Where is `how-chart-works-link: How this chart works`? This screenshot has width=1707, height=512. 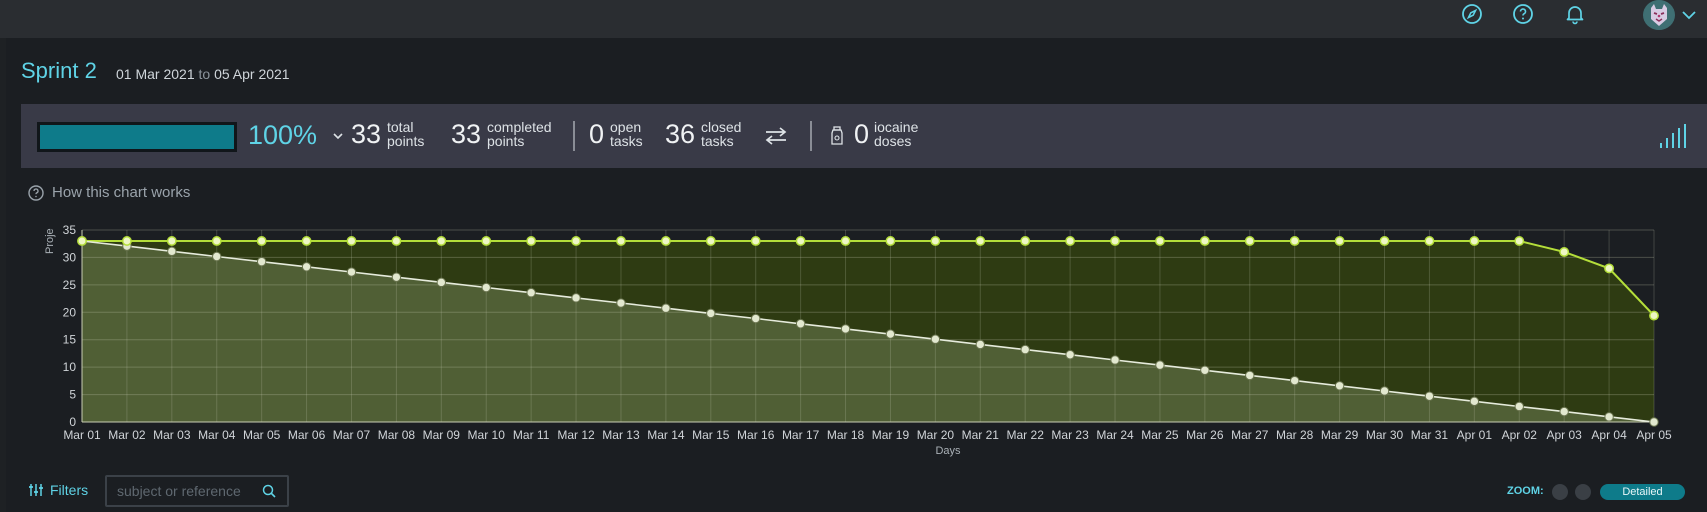 how-chart-works-link: How this chart works is located at coordinates (121, 192).